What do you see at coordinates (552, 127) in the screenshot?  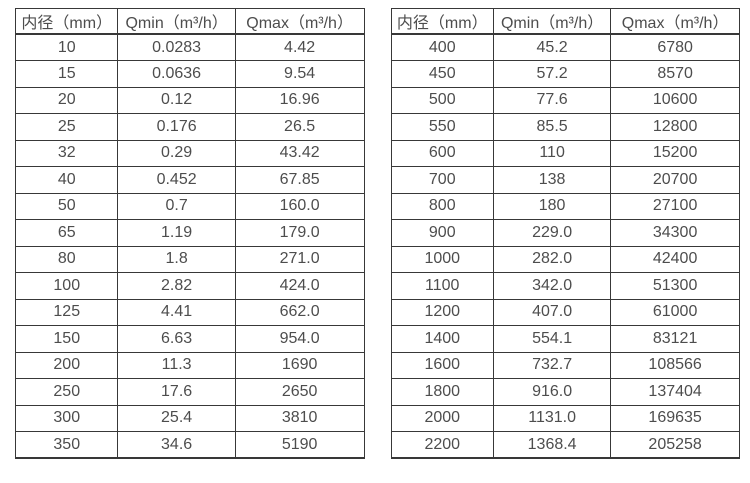 I see `table-cell: 85.5` at bounding box center [552, 127].